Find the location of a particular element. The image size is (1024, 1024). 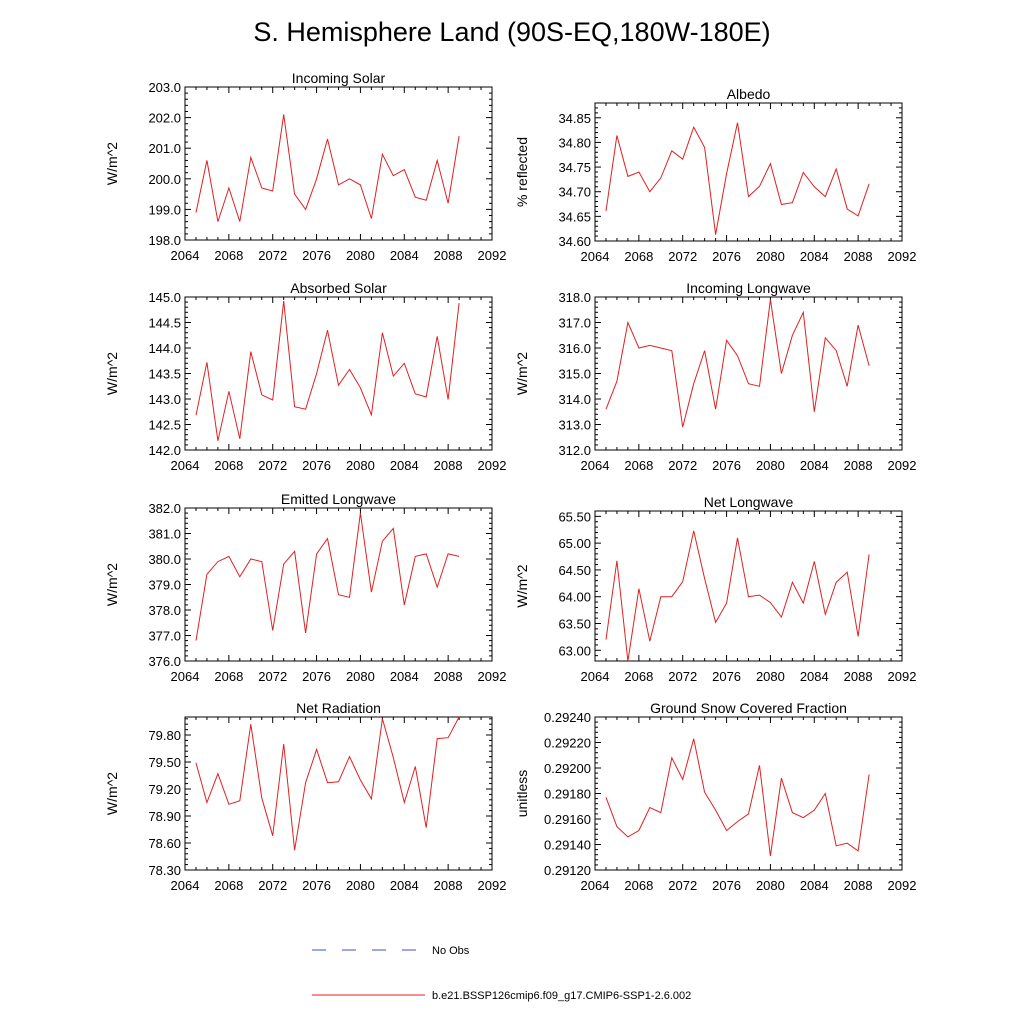

y-tick-label: 34.80 is located at coordinates (574, 142).